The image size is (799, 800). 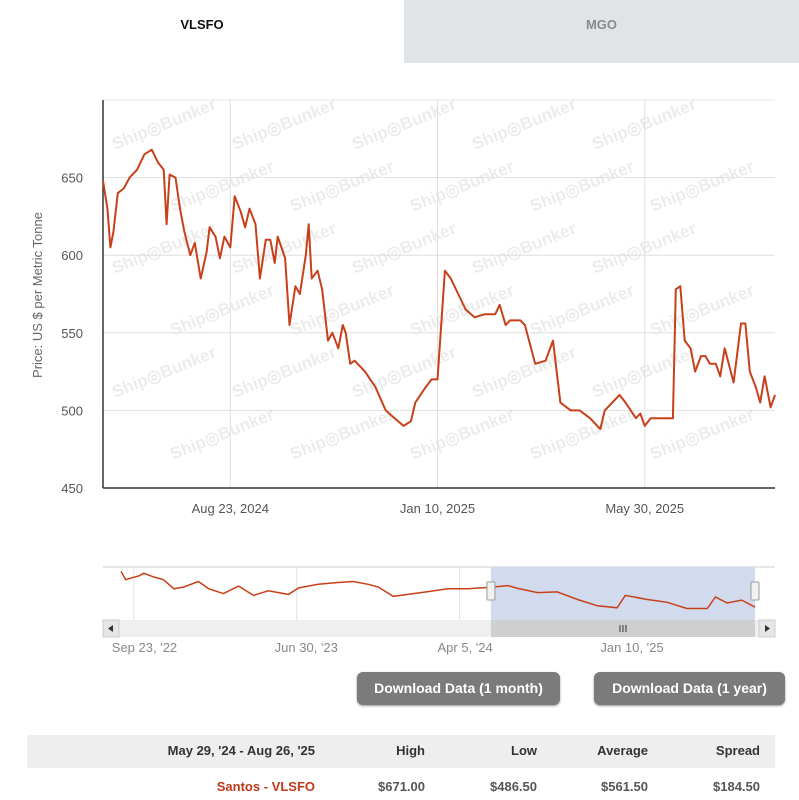 What do you see at coordinates (72, 178) in the screenshot?
I see `y-tick-label: 650` at bounding box center [72, 178].